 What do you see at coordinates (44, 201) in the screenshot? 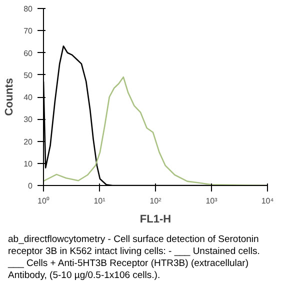
I see `x-tick-label: 10⁰` at bounding box center [44, 201].